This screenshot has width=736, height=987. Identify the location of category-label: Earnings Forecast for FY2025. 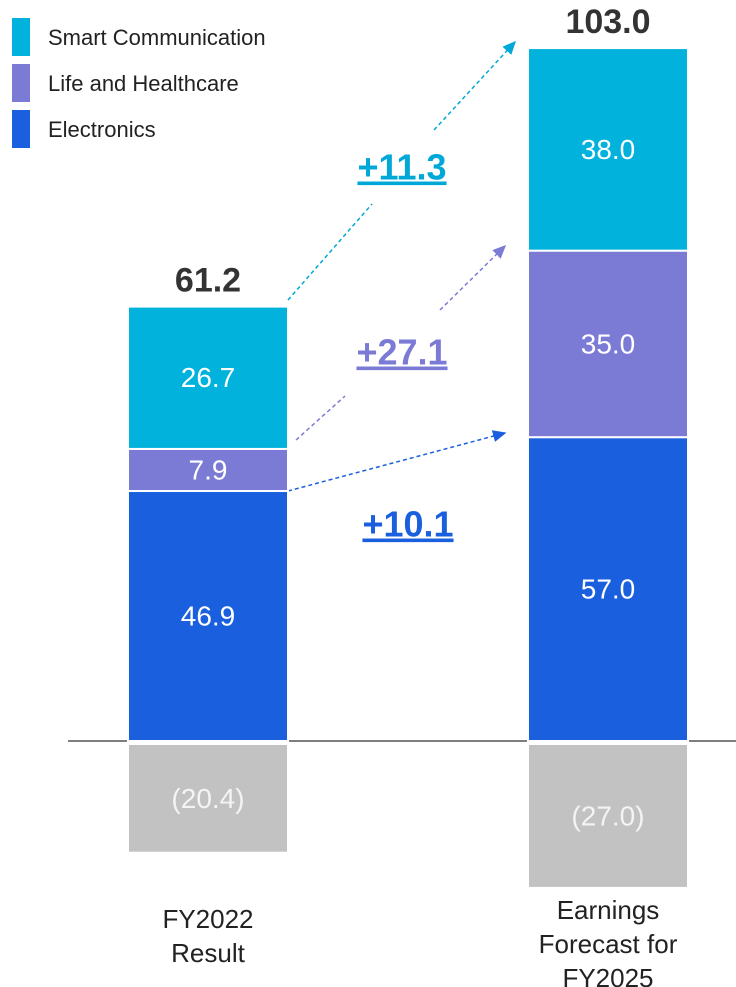
(608, 941).